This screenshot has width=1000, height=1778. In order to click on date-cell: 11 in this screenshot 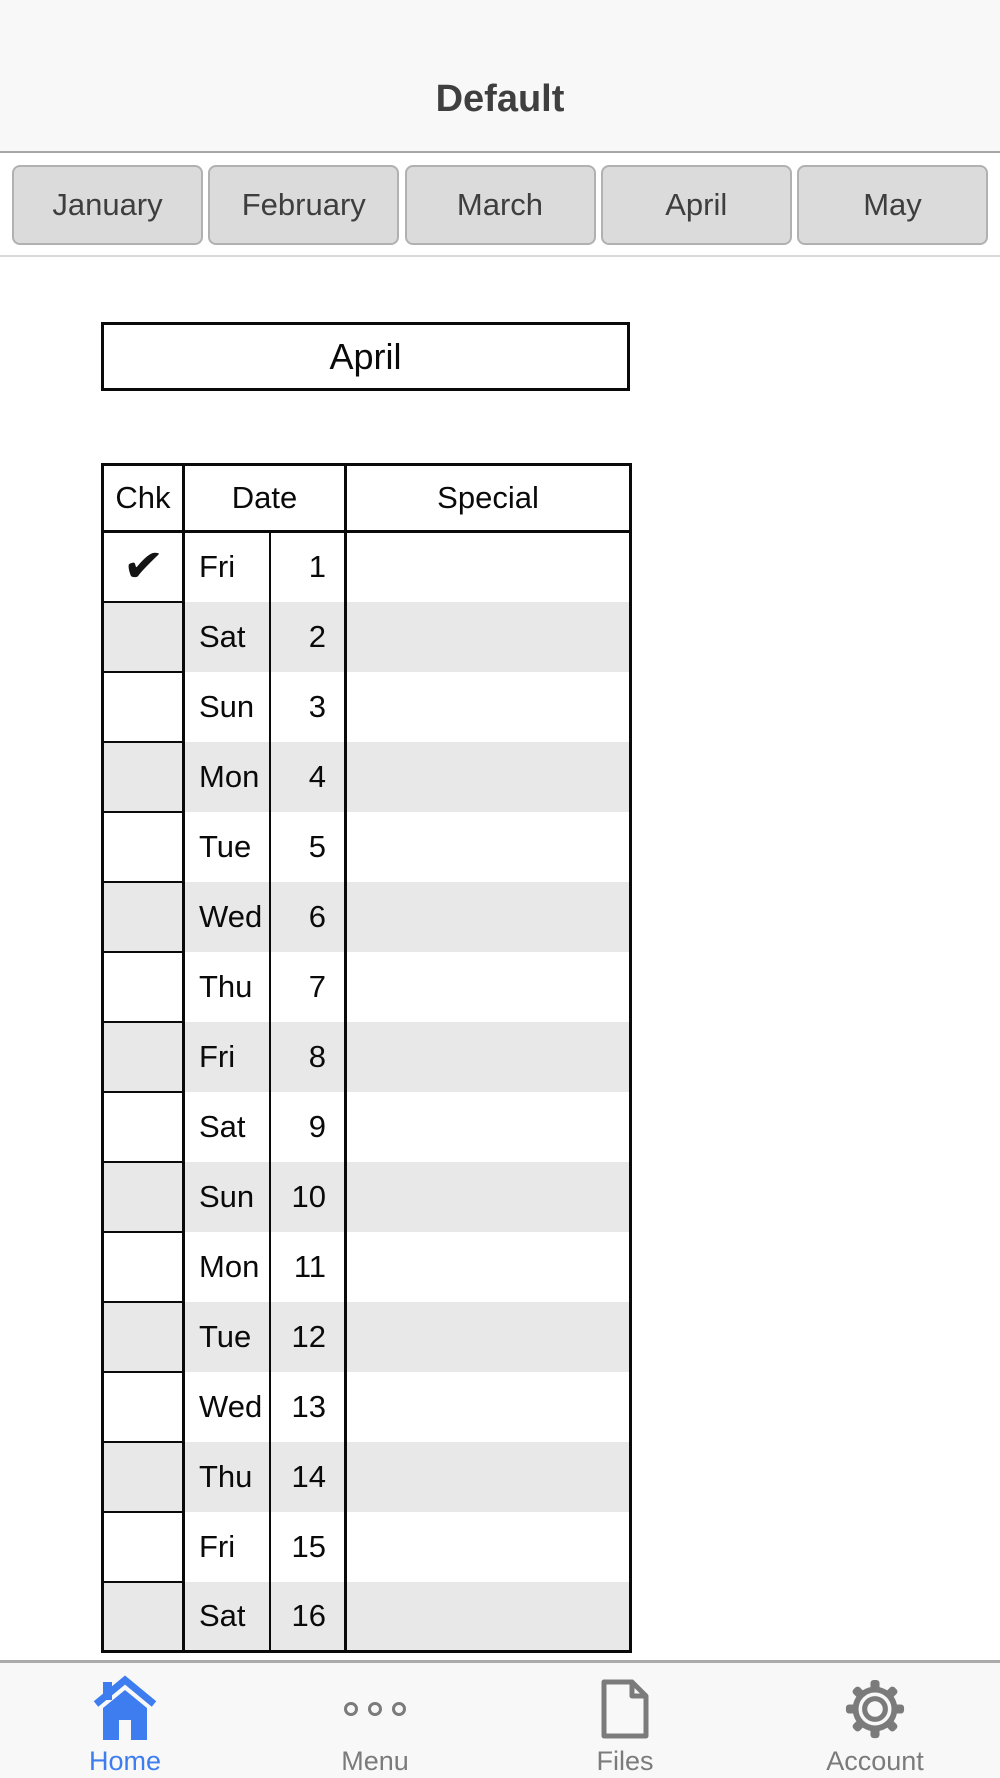, I will do `click(308, 1266)`.